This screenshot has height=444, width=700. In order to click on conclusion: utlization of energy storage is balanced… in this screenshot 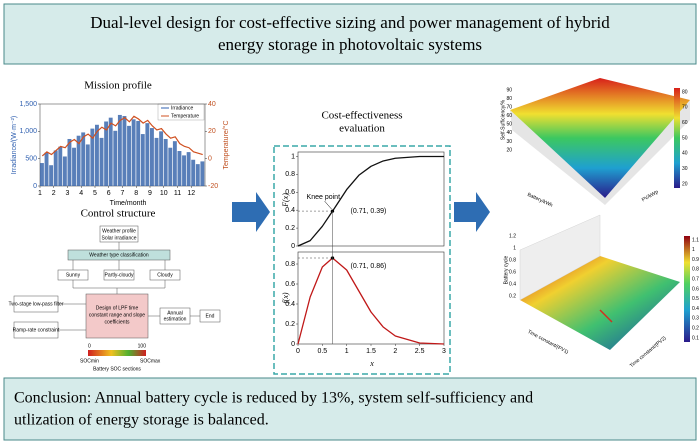, I will do `click(141, 420)`.